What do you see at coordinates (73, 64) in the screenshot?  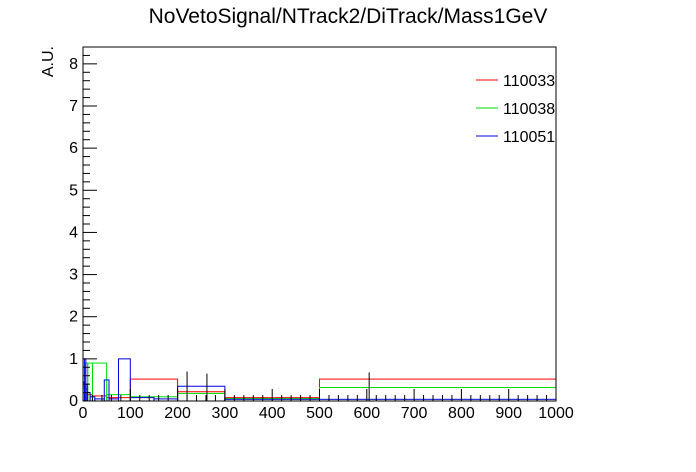 I see `y-tick-label: 8` at bounding box center [73, 64].